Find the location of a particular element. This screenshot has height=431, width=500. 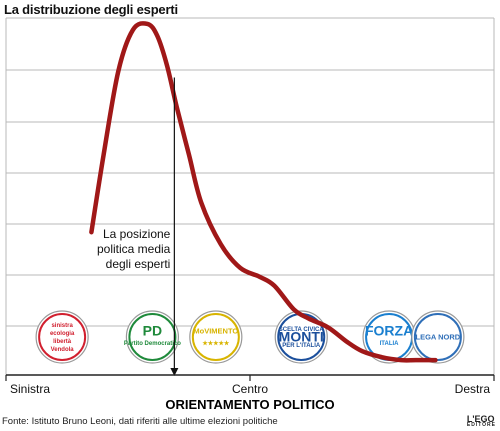

party-logo-text: PD is located at coordinates (152, 331).